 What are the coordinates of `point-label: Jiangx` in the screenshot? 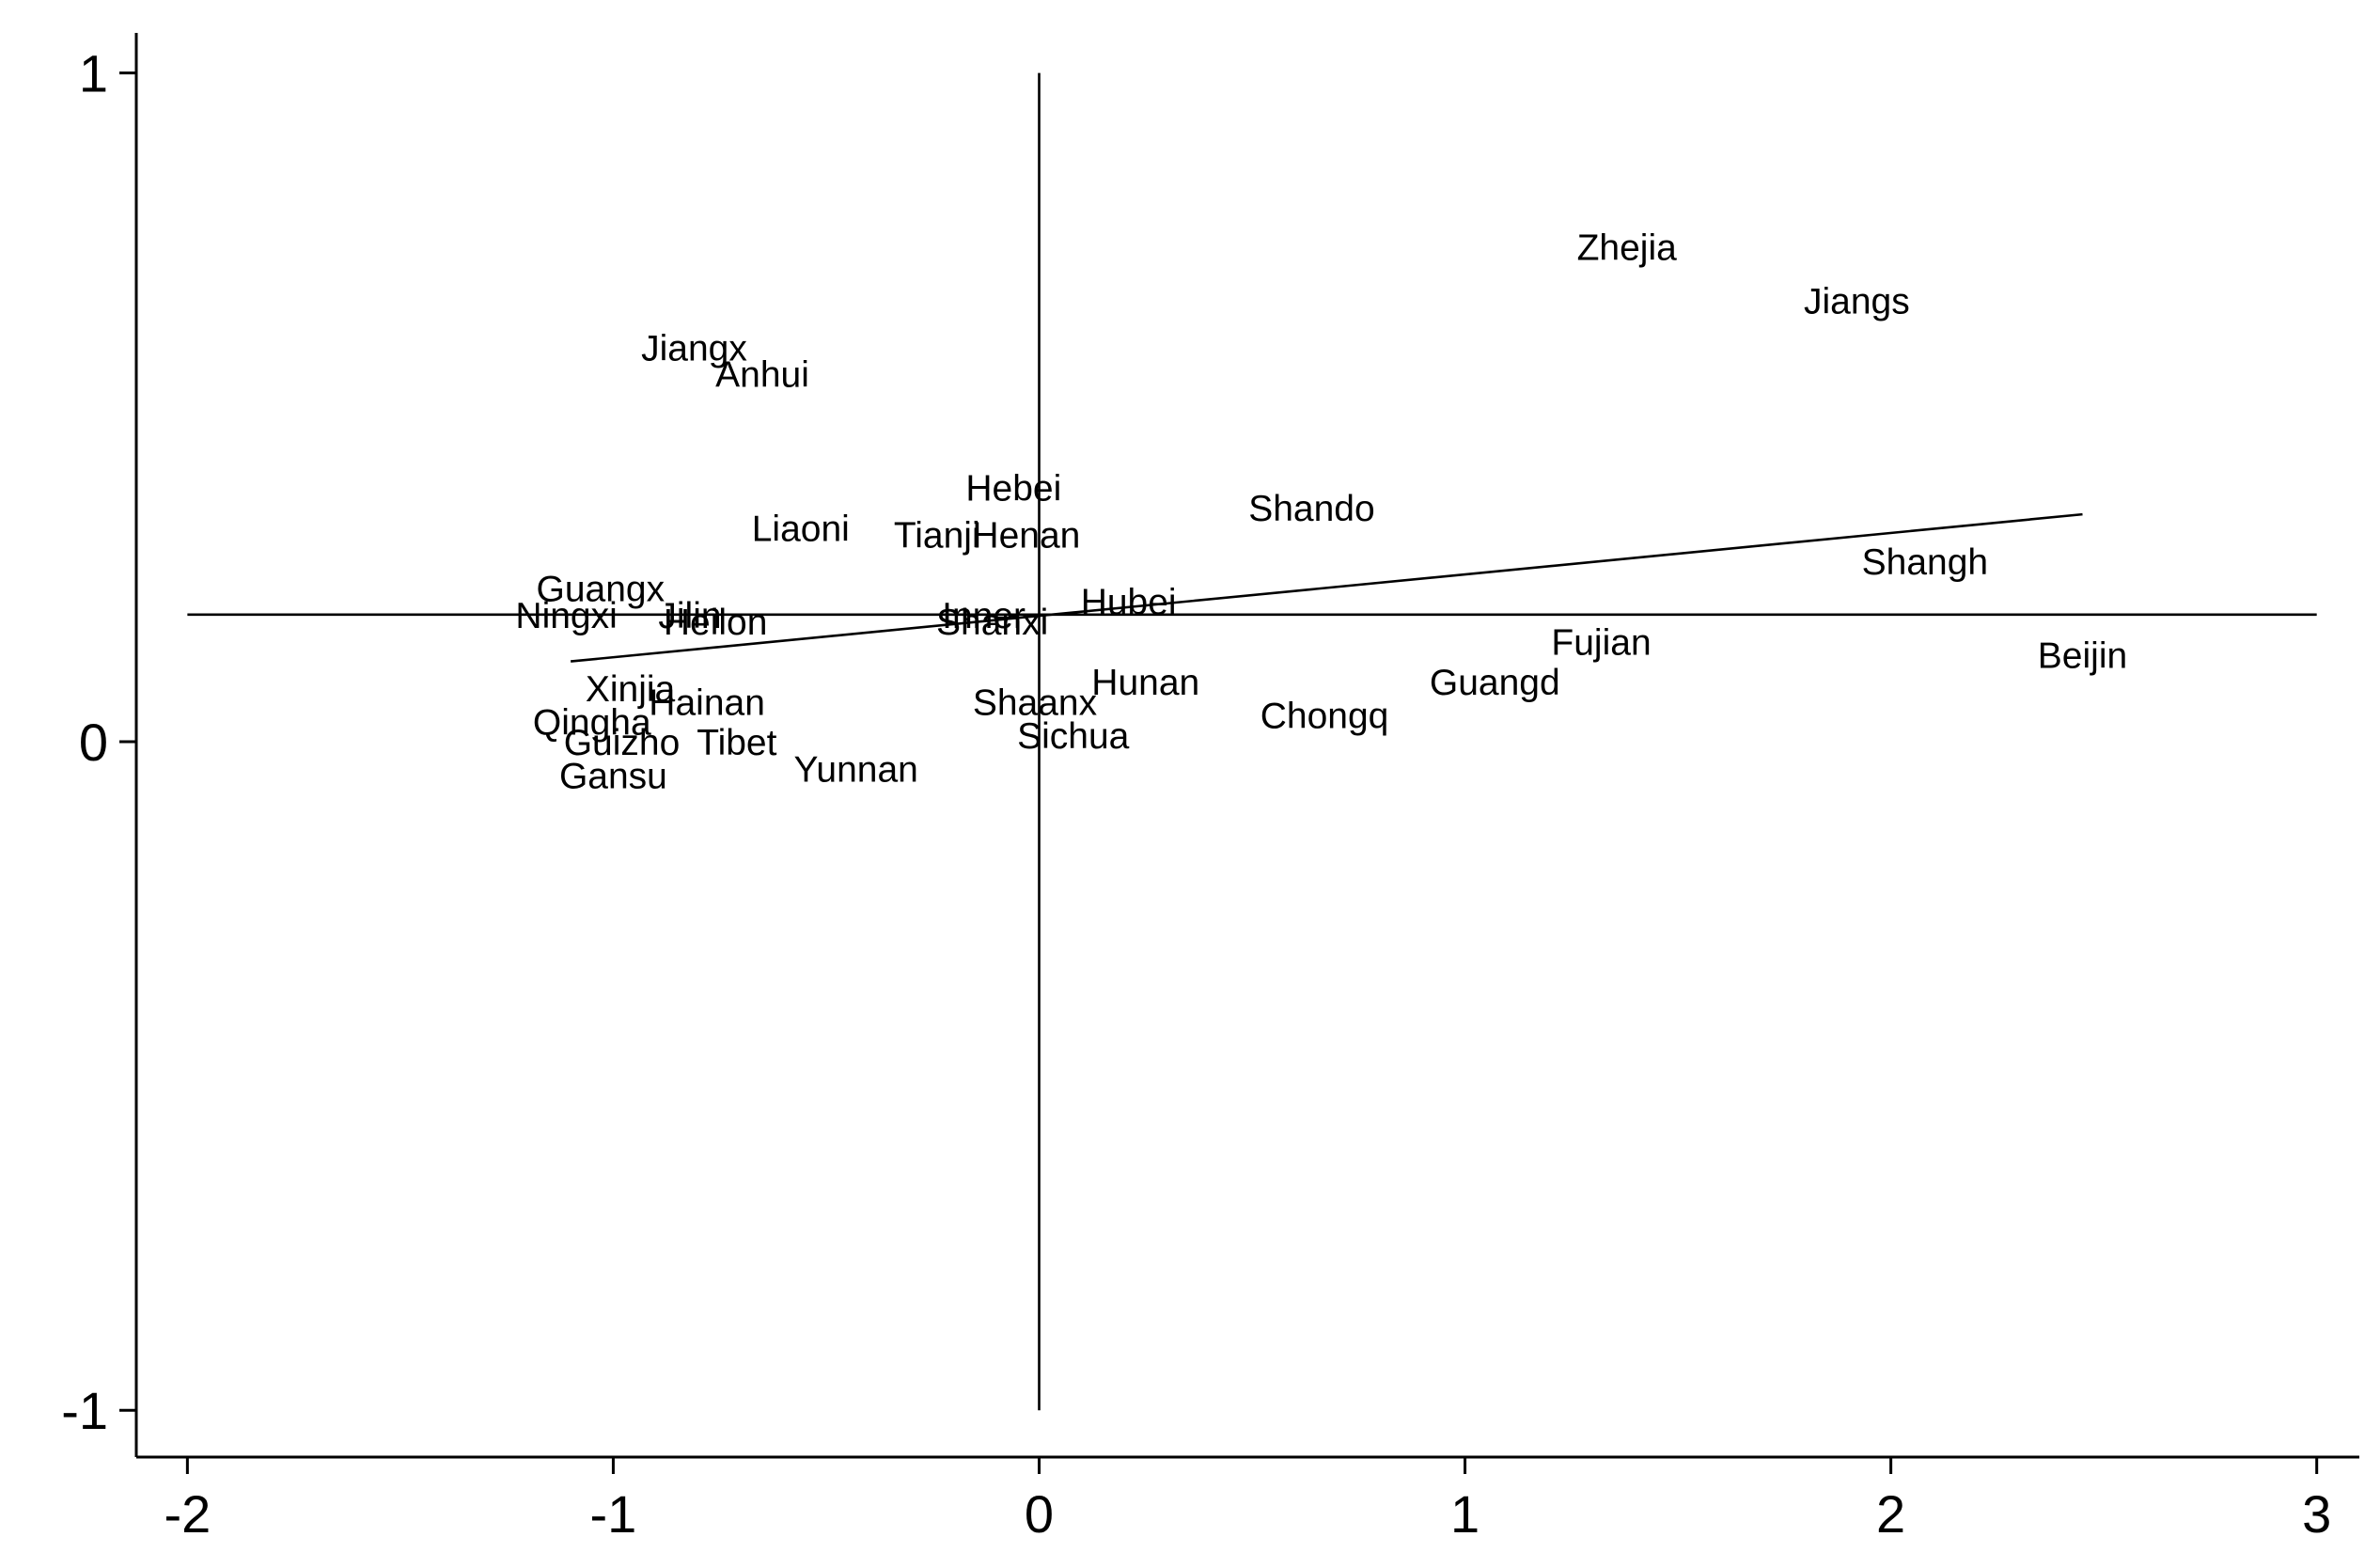 It's located at (694, 348).